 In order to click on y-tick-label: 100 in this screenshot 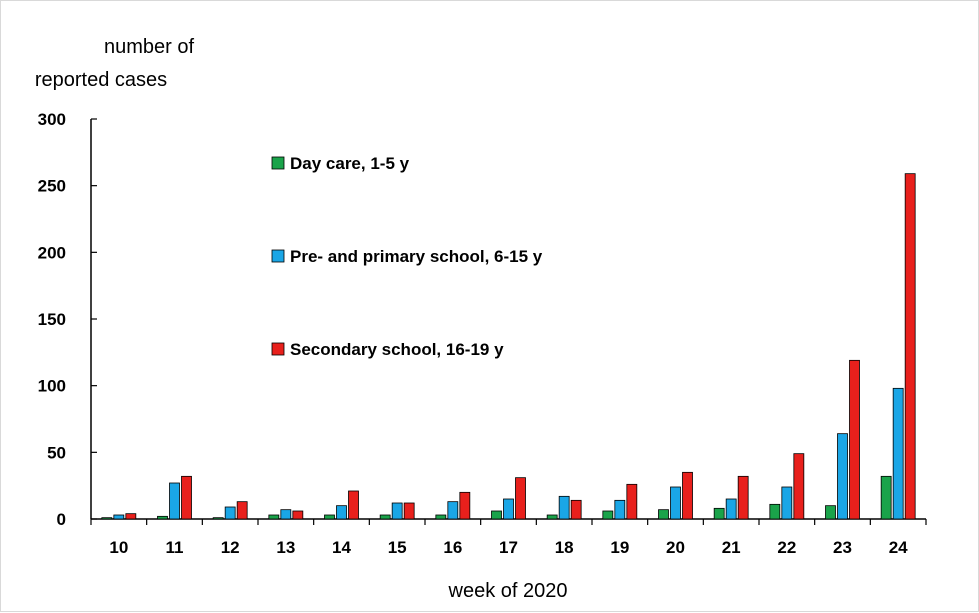, I will do `click(52, 386)`.